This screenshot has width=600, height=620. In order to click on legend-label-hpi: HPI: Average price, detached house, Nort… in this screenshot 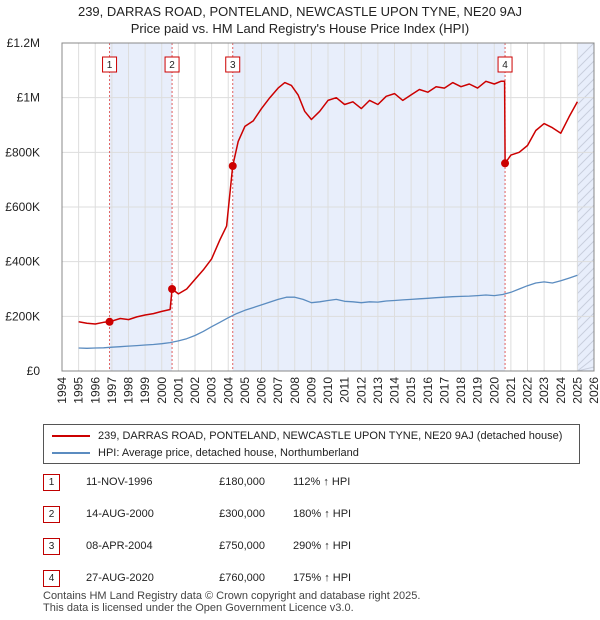, I will do `click(228, 453)`.